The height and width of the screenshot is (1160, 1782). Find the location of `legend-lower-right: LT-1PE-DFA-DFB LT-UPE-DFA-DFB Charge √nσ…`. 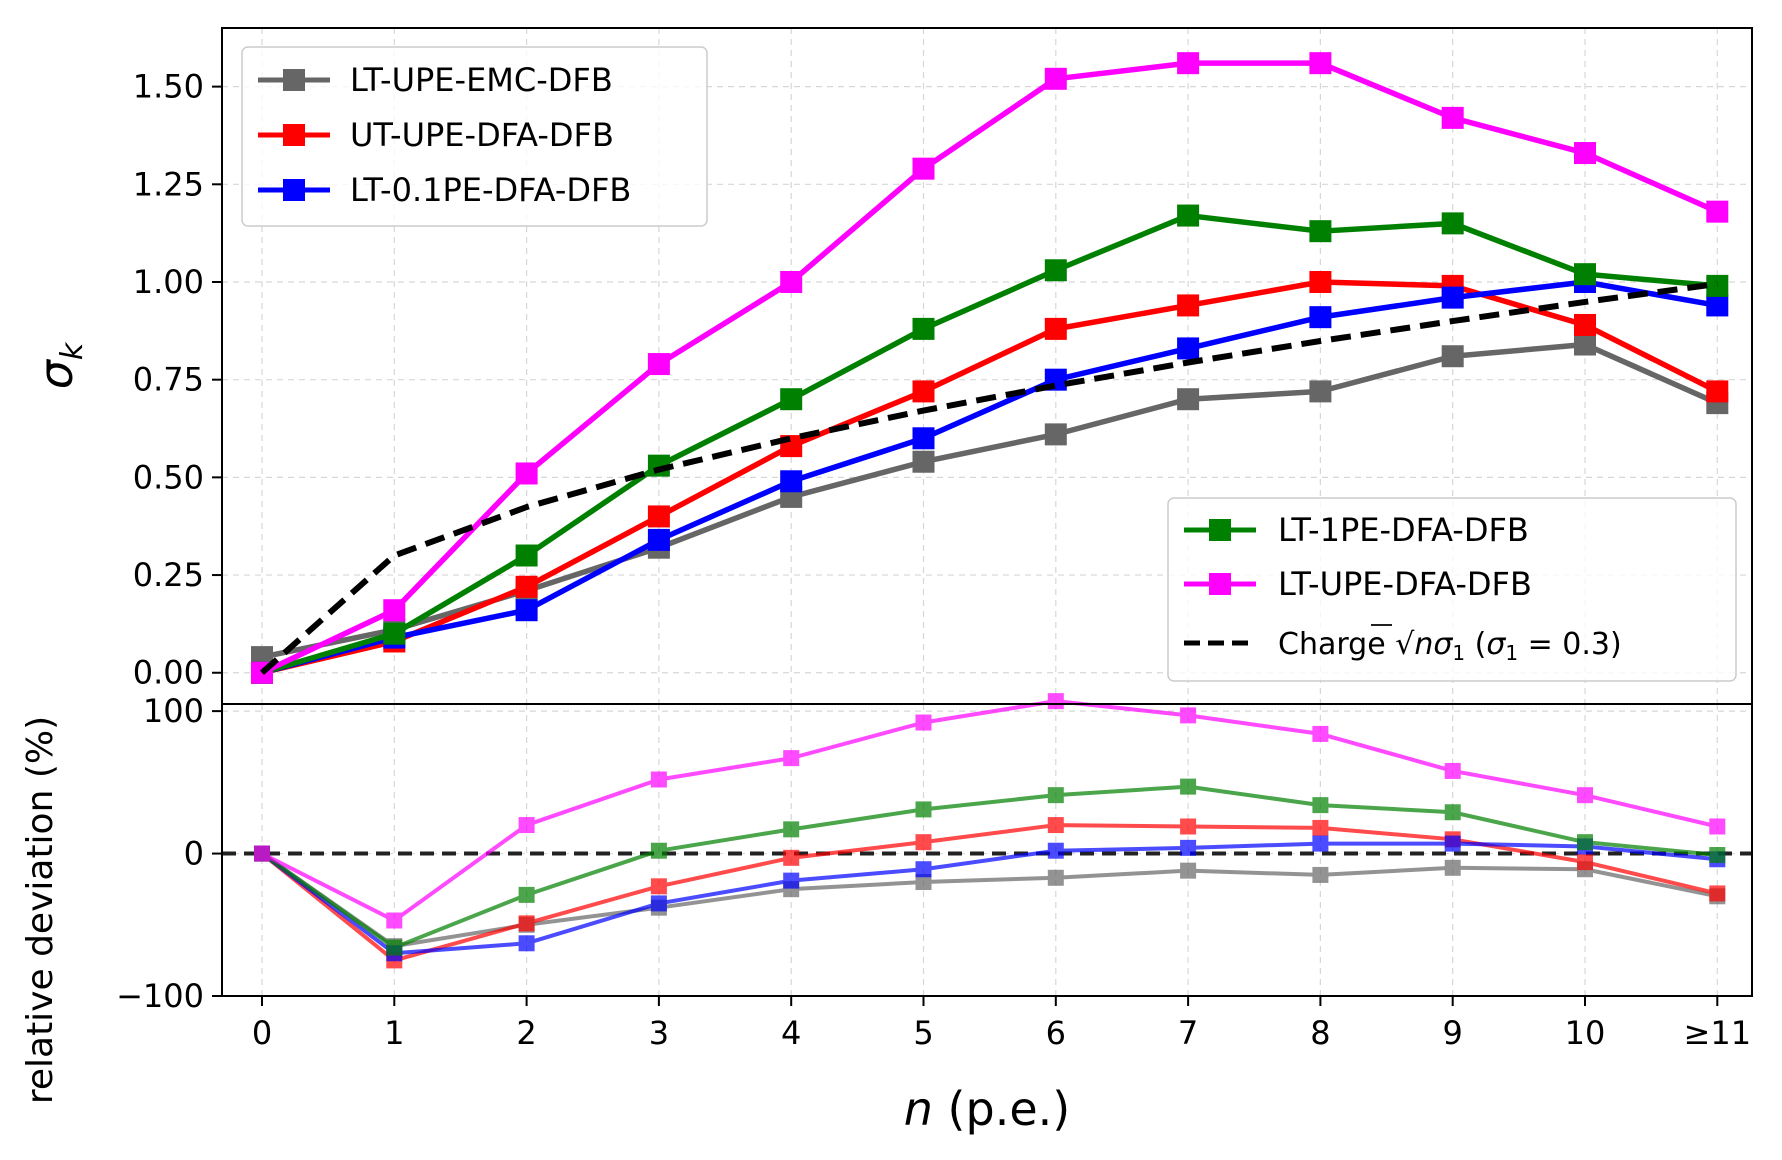

legend-lower-right: LT-1PE-DFA-DFB LT-UPE-DFA-DFB Charge √nσ… is located at coordinates (1452, 589).